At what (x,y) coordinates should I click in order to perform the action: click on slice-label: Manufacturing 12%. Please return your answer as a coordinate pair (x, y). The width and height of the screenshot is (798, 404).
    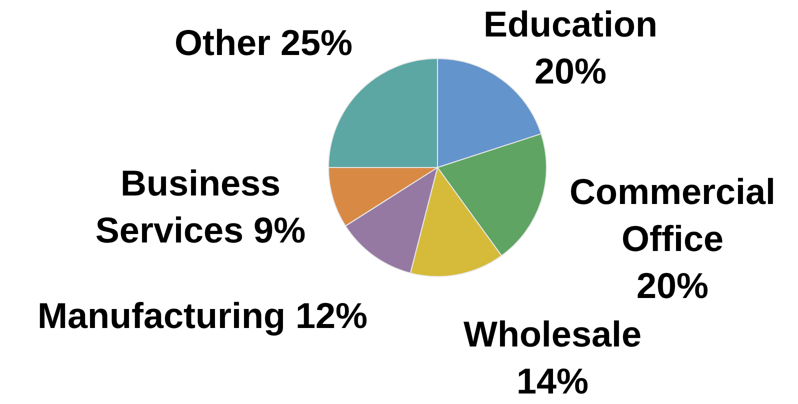
    Looking at the image, I should click on (202, 315).